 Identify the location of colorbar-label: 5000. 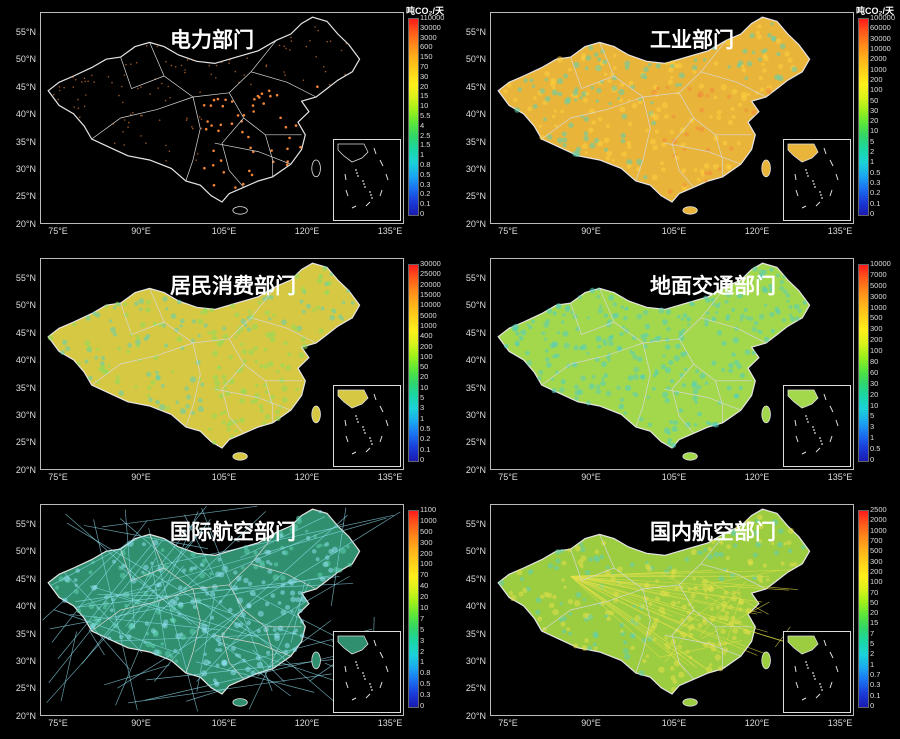
(878, 285).